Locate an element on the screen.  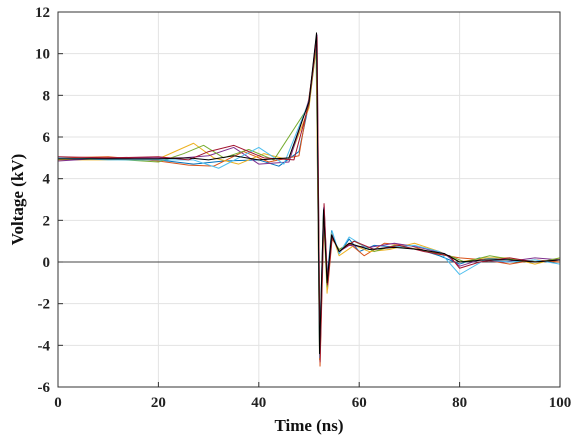
y-tick-label: 0 is located at coordinates (47, 263).